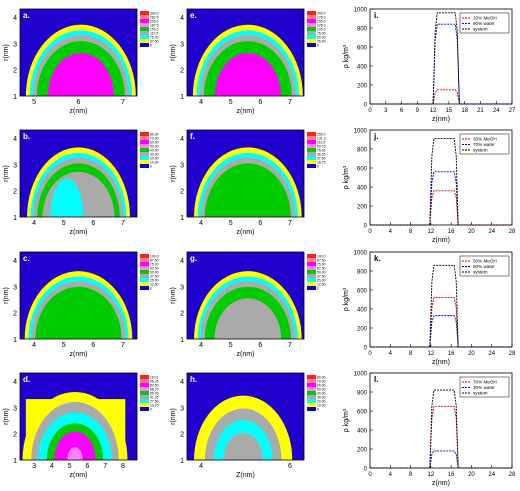 This screenshot has width=520, height=491. Describe the element at coordinates (64, 223) in the screenshot. I see `x-tick-label: 5` at that location.